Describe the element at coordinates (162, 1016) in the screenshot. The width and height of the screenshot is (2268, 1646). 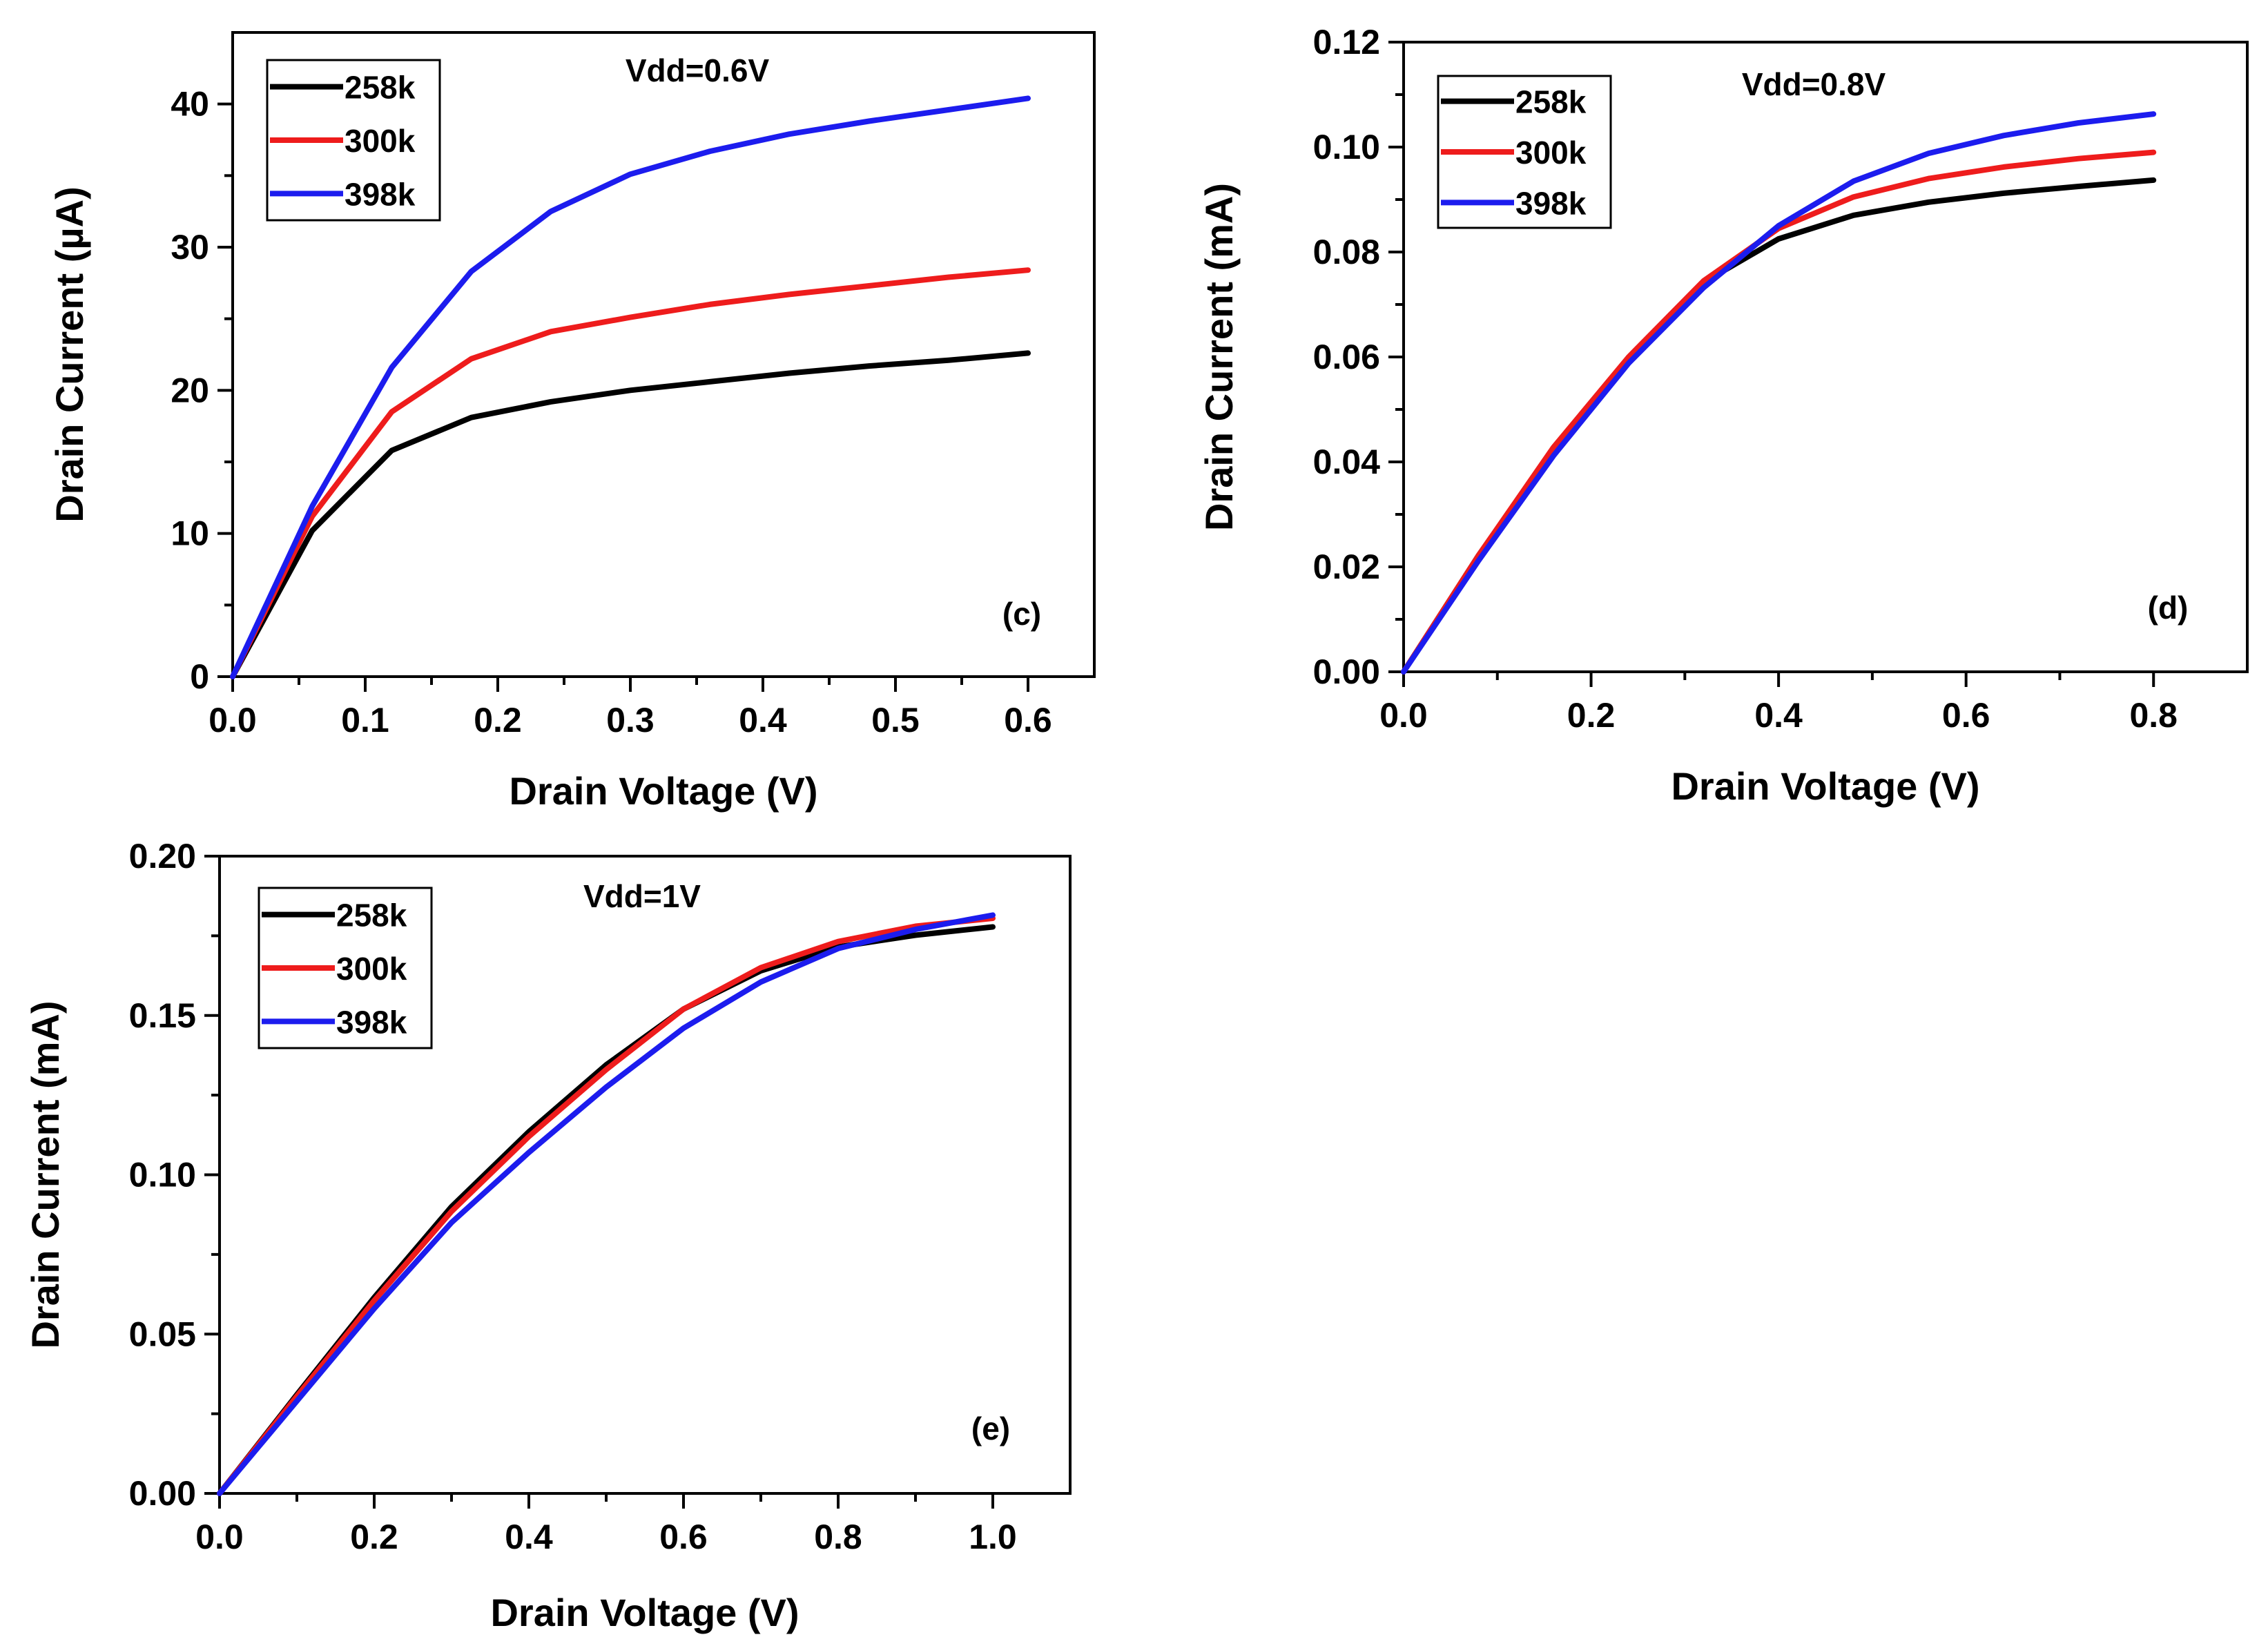
I see `y-tick-label: 0.15` at that location.